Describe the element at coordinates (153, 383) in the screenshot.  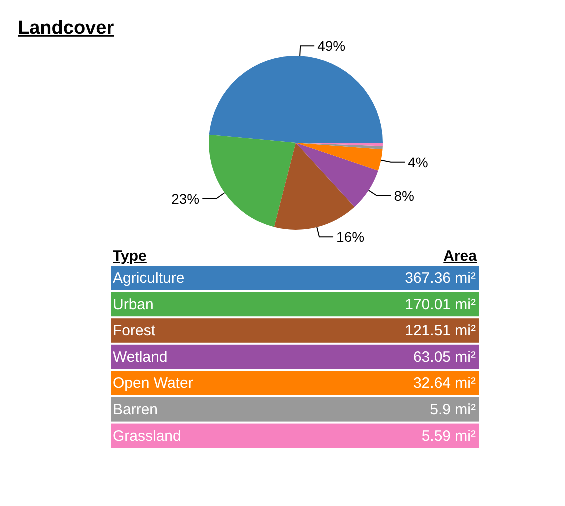
I see `category-label: Open Water` at that location.